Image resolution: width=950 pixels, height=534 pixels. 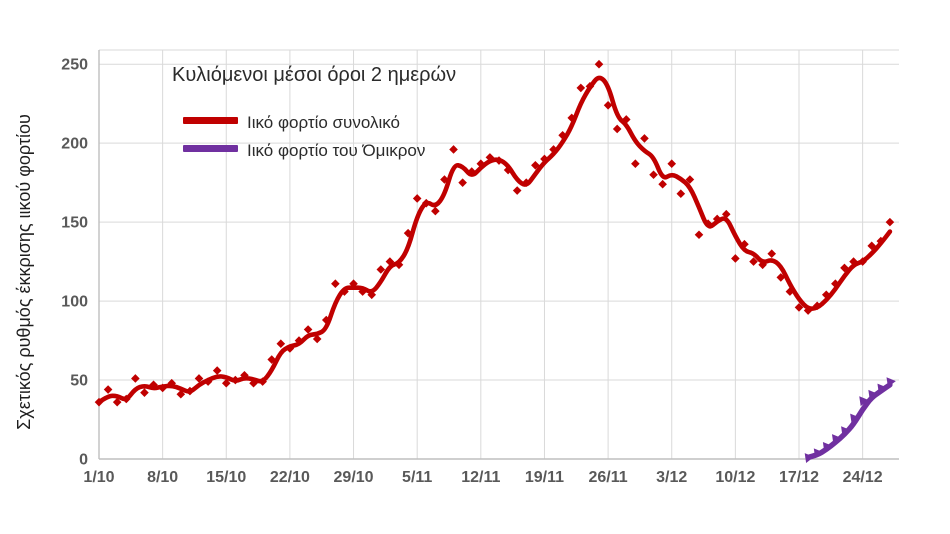 What do you see at coordinates (863, 477) in the screenshot?
I see `x-tick-label: 24/12` at bounding box center [863, 477].